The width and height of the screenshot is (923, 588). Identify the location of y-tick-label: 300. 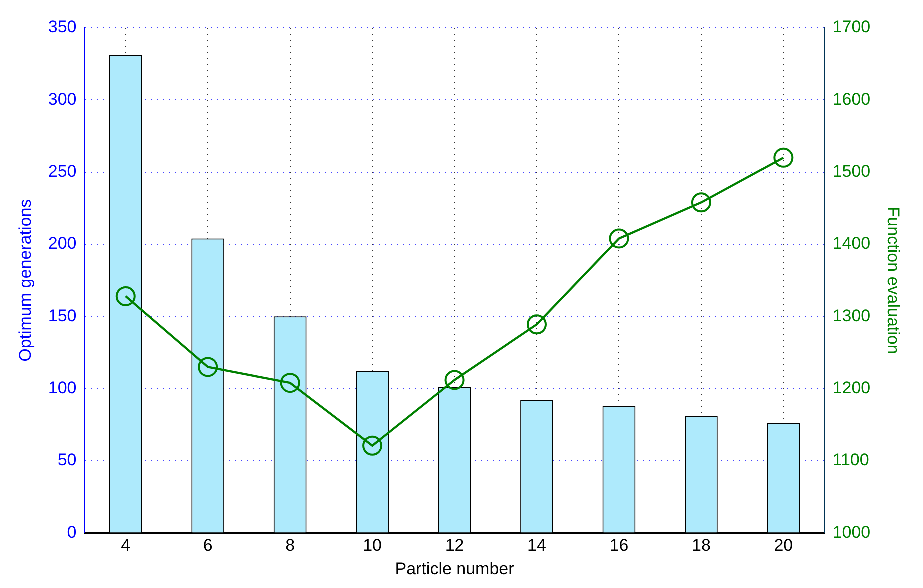
(62, 99).